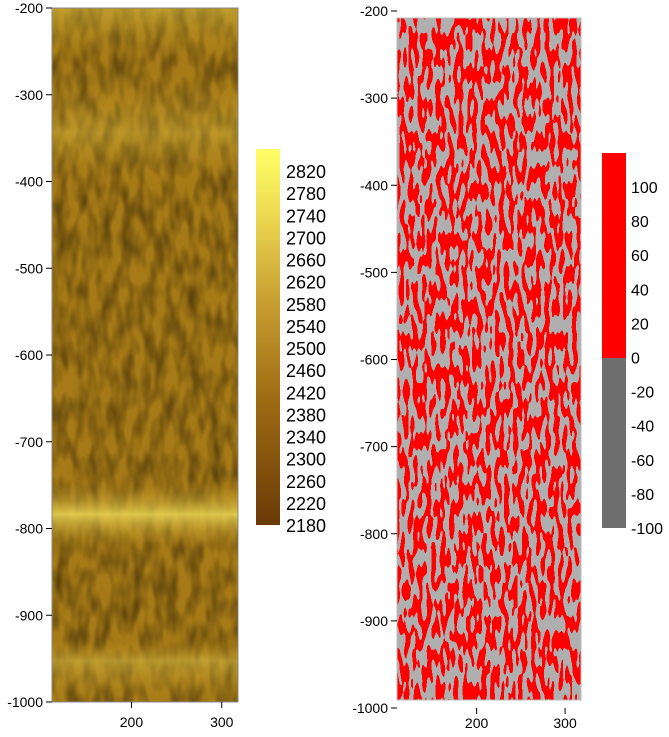 This screenshot has width=669, height=737. I want to click on colorbar-label: -40, so click(642, 427).